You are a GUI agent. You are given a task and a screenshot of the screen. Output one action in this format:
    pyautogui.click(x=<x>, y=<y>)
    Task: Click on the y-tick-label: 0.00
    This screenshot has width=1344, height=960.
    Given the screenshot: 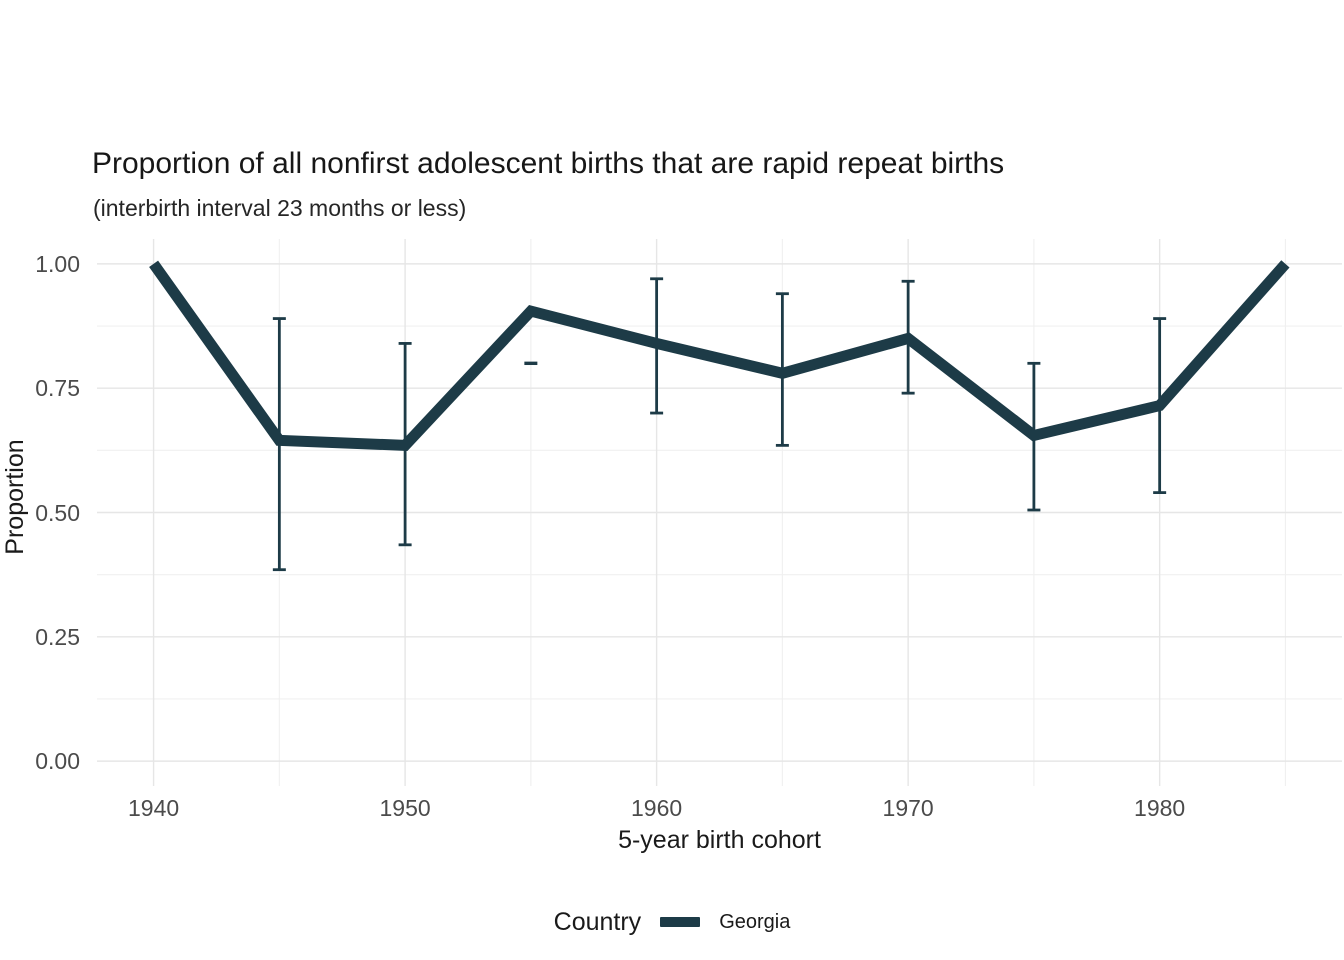 What is the action you would take?
    pyautogui.click(x=57, y=761)
    